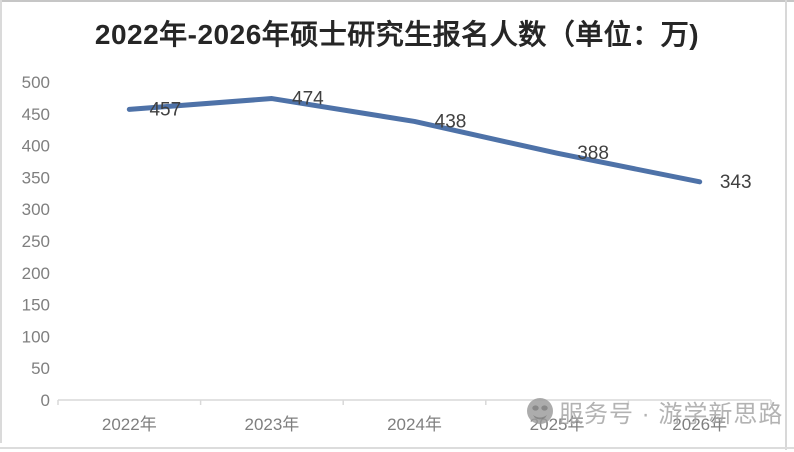 Image resolution: width=794 pixels, height=452 pixels. Describe the element at coordinates (36, 241) in the screenshot. I see `y-axis-tick-label: 250` at that location.